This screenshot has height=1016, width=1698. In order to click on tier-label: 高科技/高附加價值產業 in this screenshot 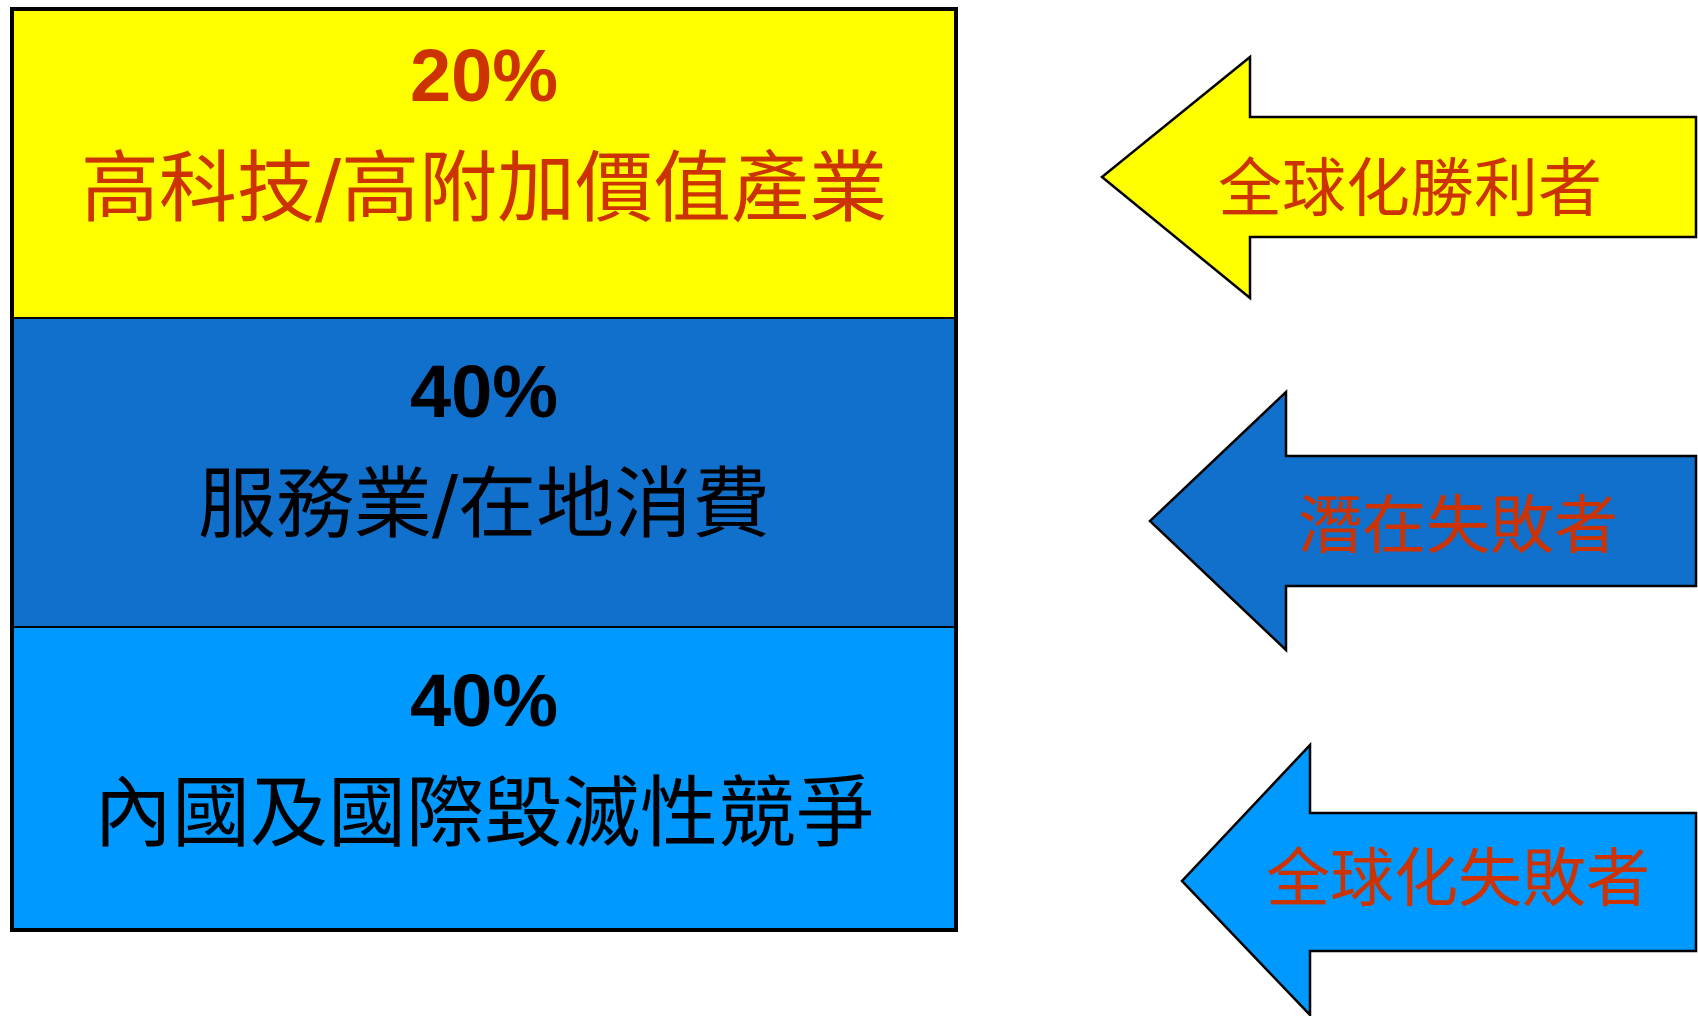, I will do `click(484, 189)`.